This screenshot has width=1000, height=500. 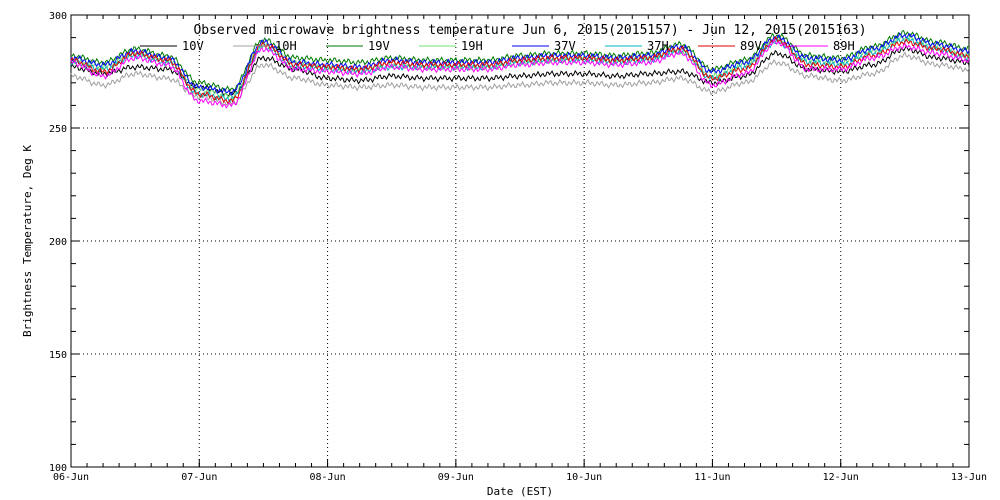 What do you see at coordinates (58, 468) in the screenshot?
I see `y-tick-label: 100` at bounding box center [58, 468].